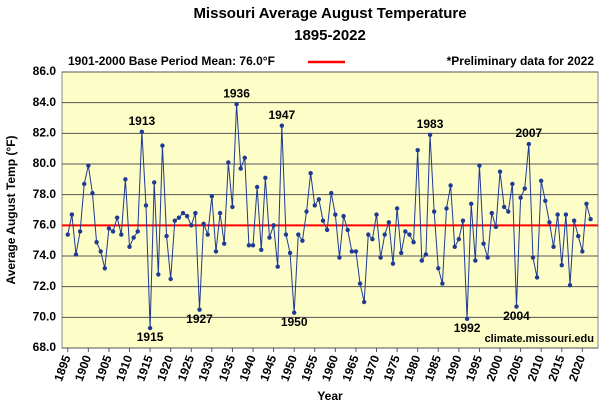 This screenshot has width=600, height=404. What do you see at coordinates (474, 368) in the screenshot?
I see `x-tick-label: 1995` at bounding box center [474, 368].